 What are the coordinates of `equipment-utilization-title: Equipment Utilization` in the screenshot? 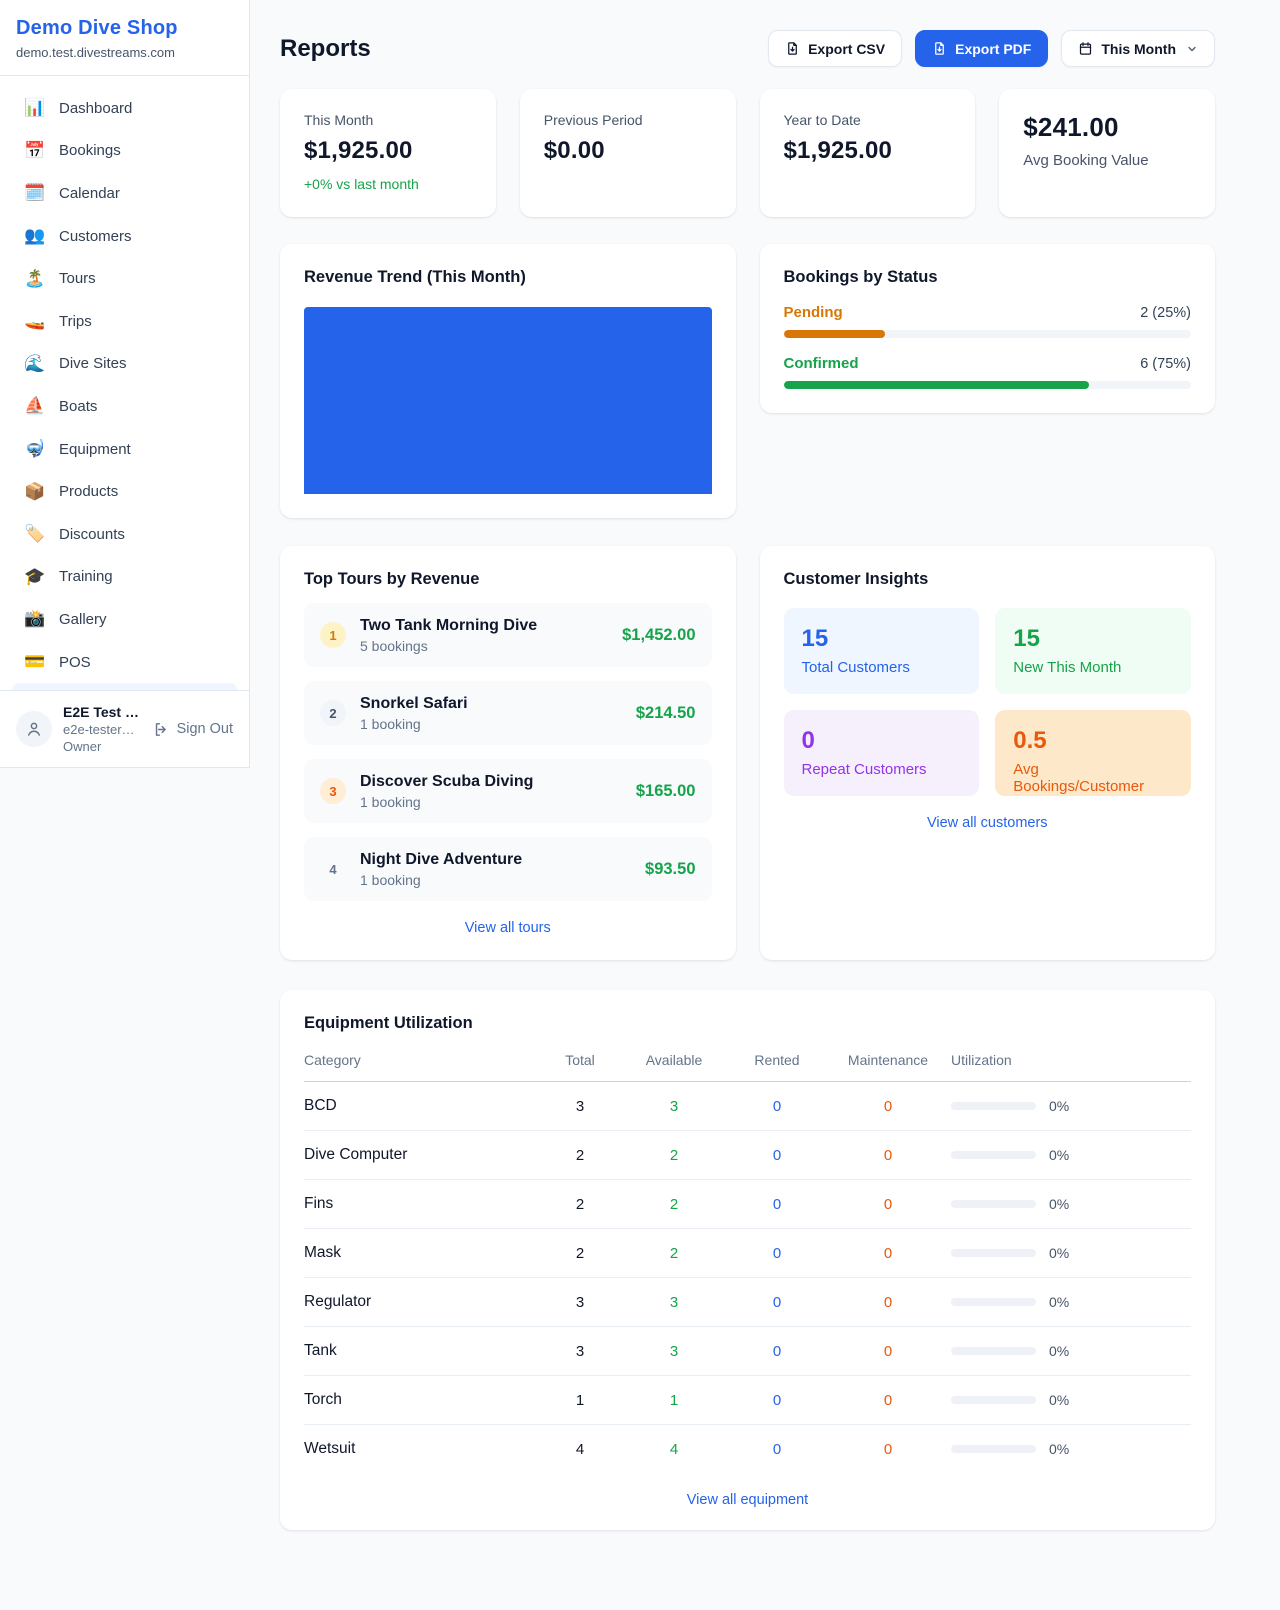 It's located at (388, 1023).